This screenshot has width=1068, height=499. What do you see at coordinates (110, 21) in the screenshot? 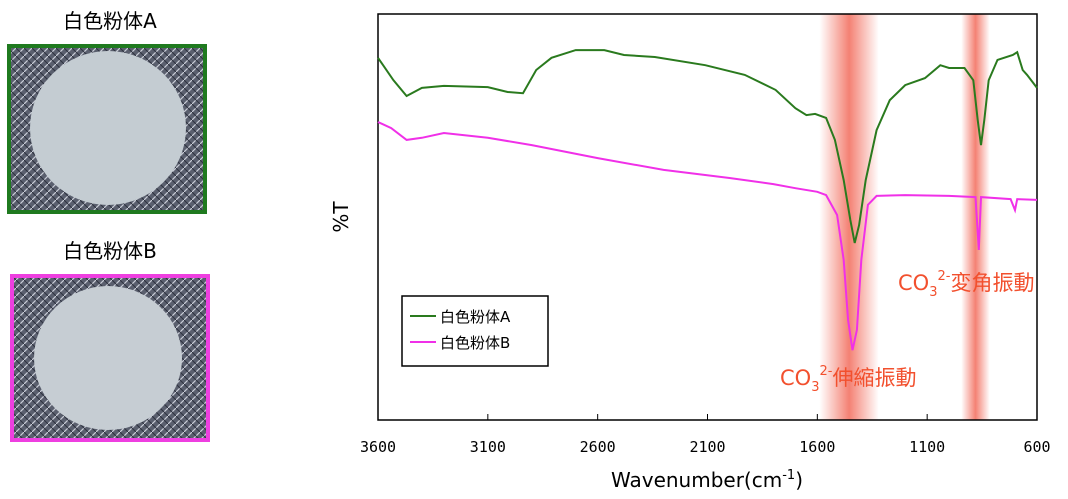
I see `sample-title: 白色粉体A` at bounding box center [110, 21].